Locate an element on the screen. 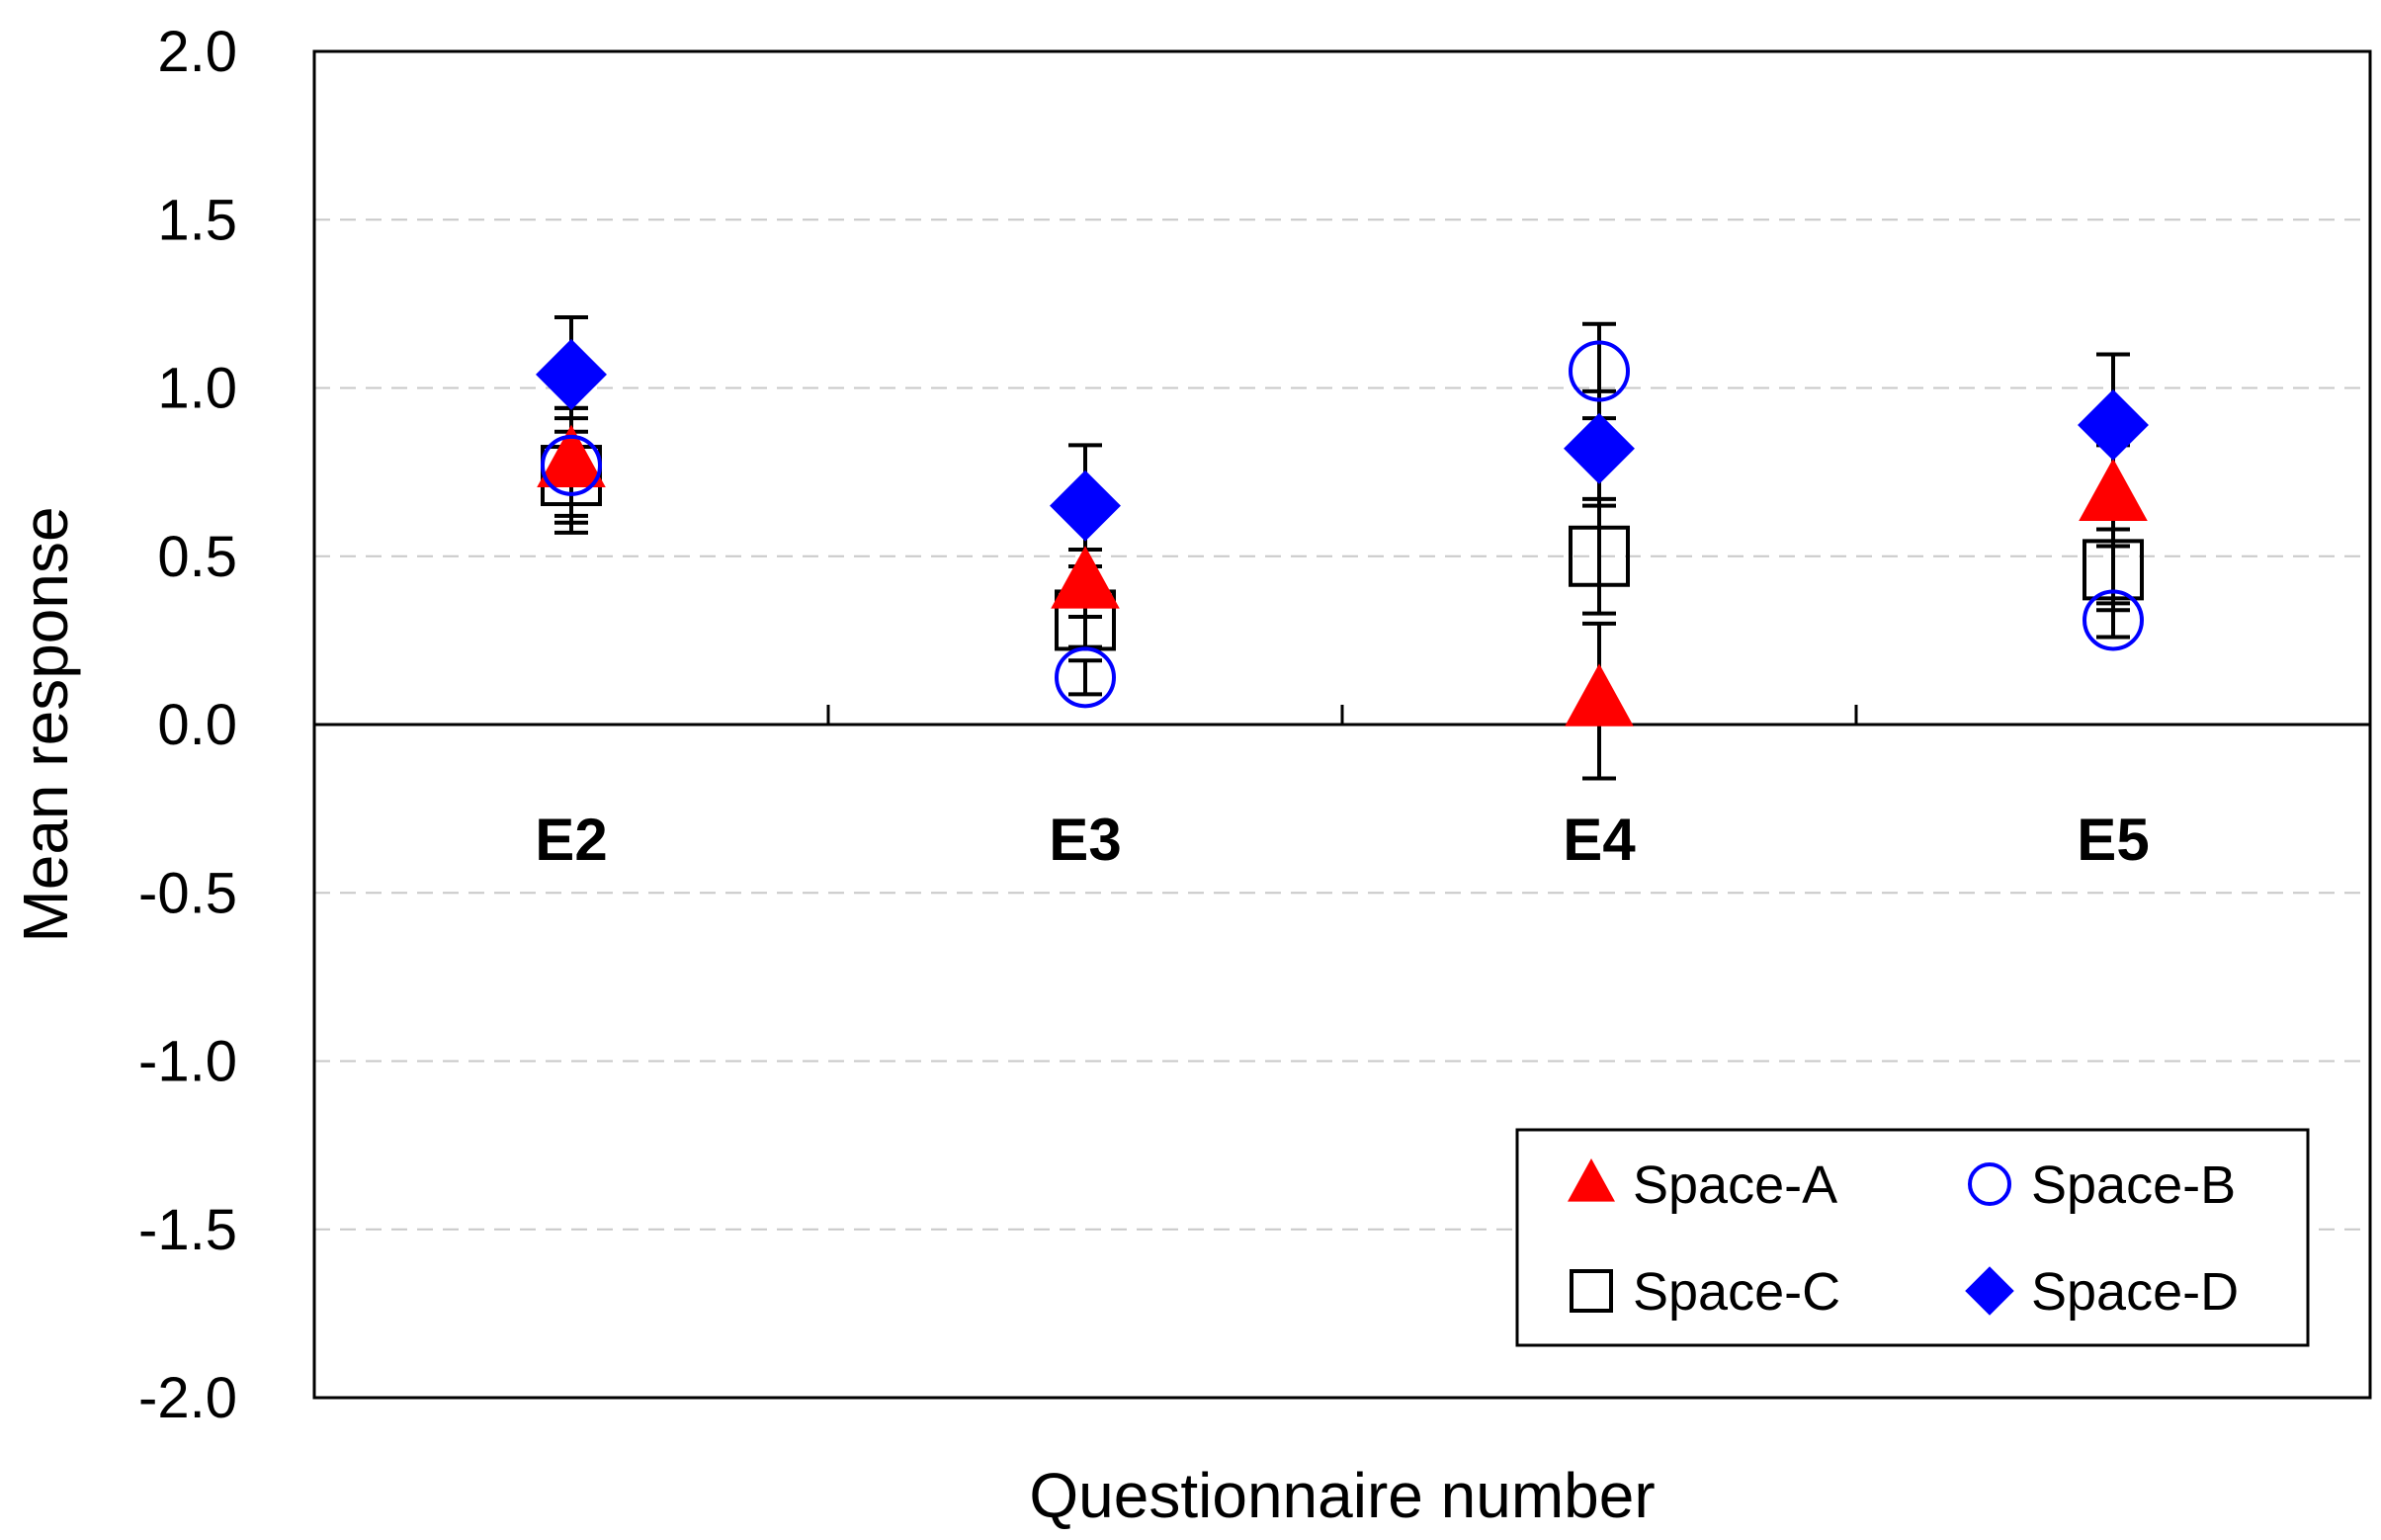 The height and width of the screenshot is (1540, 2381). legend-box is located at coordinates (1912, 1237).